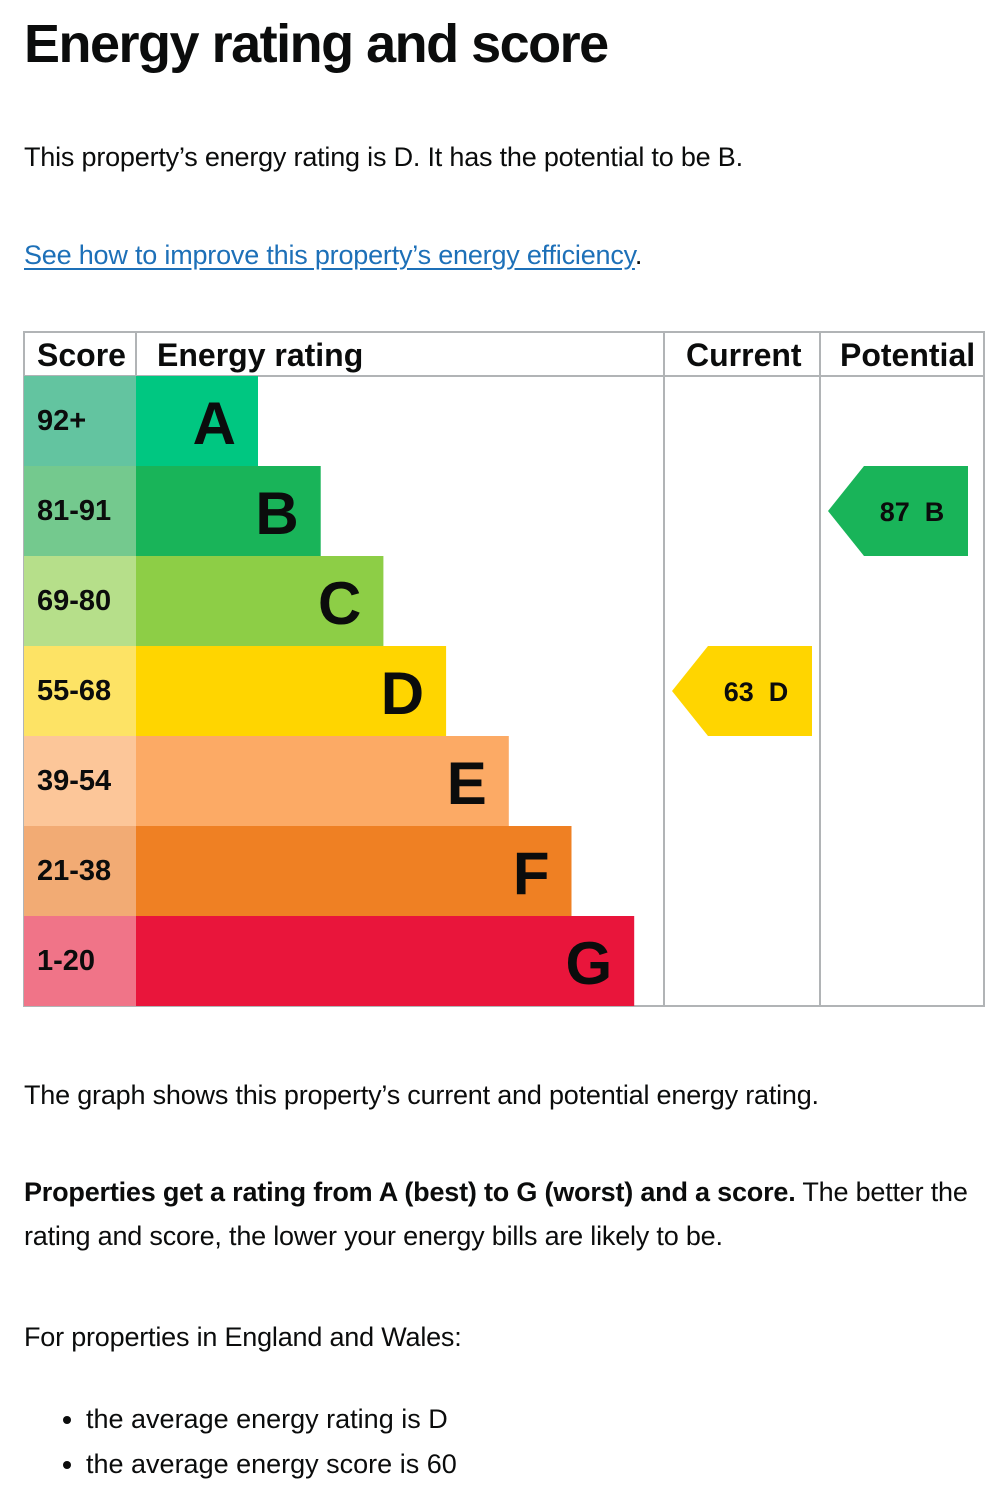 This screenshot has height=1500, width=1000. Describe the element at coordinates (74, 511) in the screenshot. I see `band-score-range: 81-91` at that location.